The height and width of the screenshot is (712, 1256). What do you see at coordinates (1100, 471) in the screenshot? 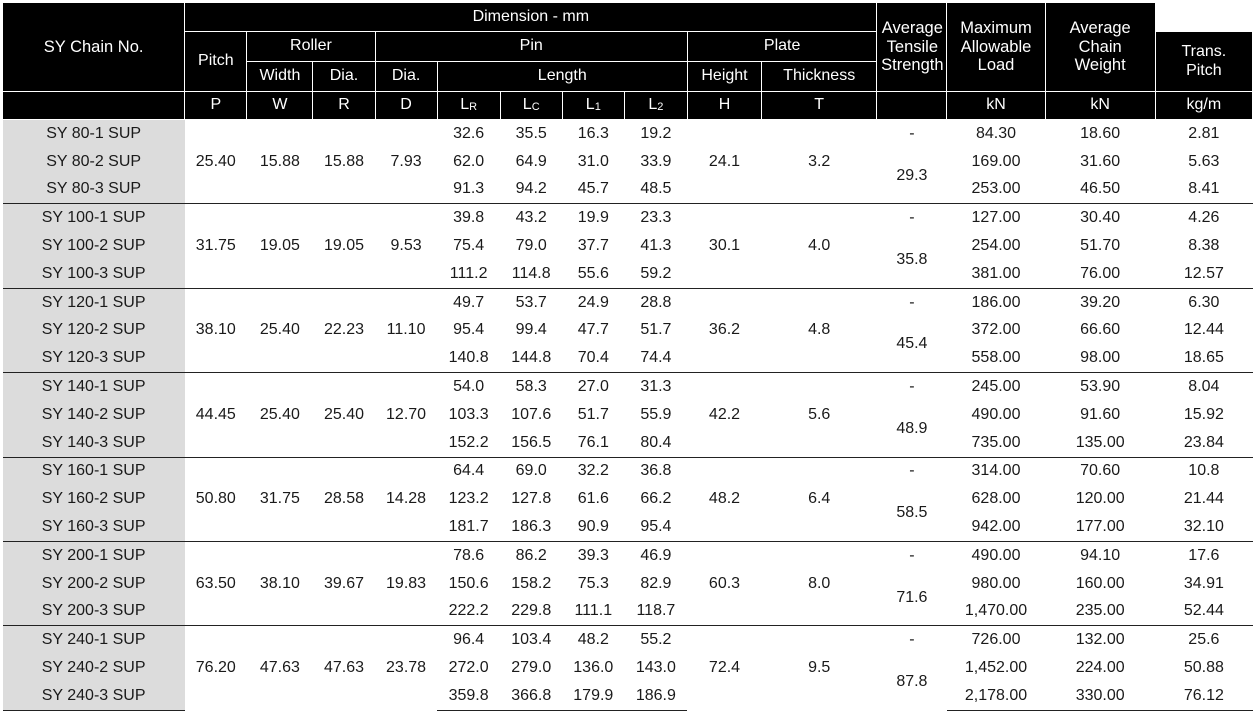
I see `max-load-cell: 70.60` at bounding box center [1100, 471].